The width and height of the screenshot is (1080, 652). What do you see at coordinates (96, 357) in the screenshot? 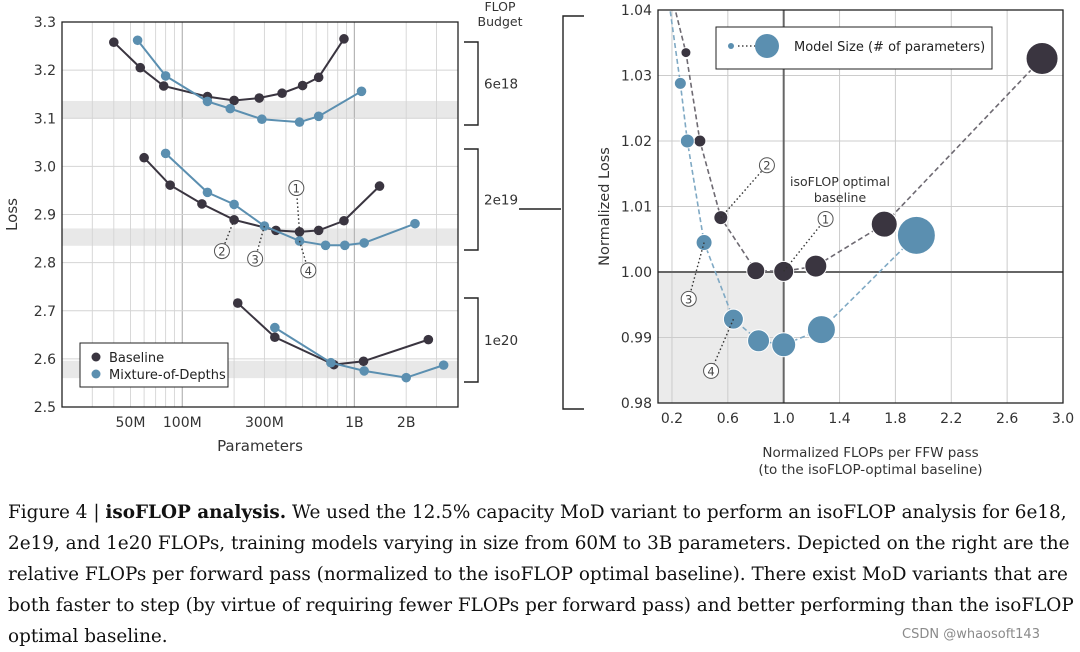
I see `legend-marker` at bounding box center [96, 357].